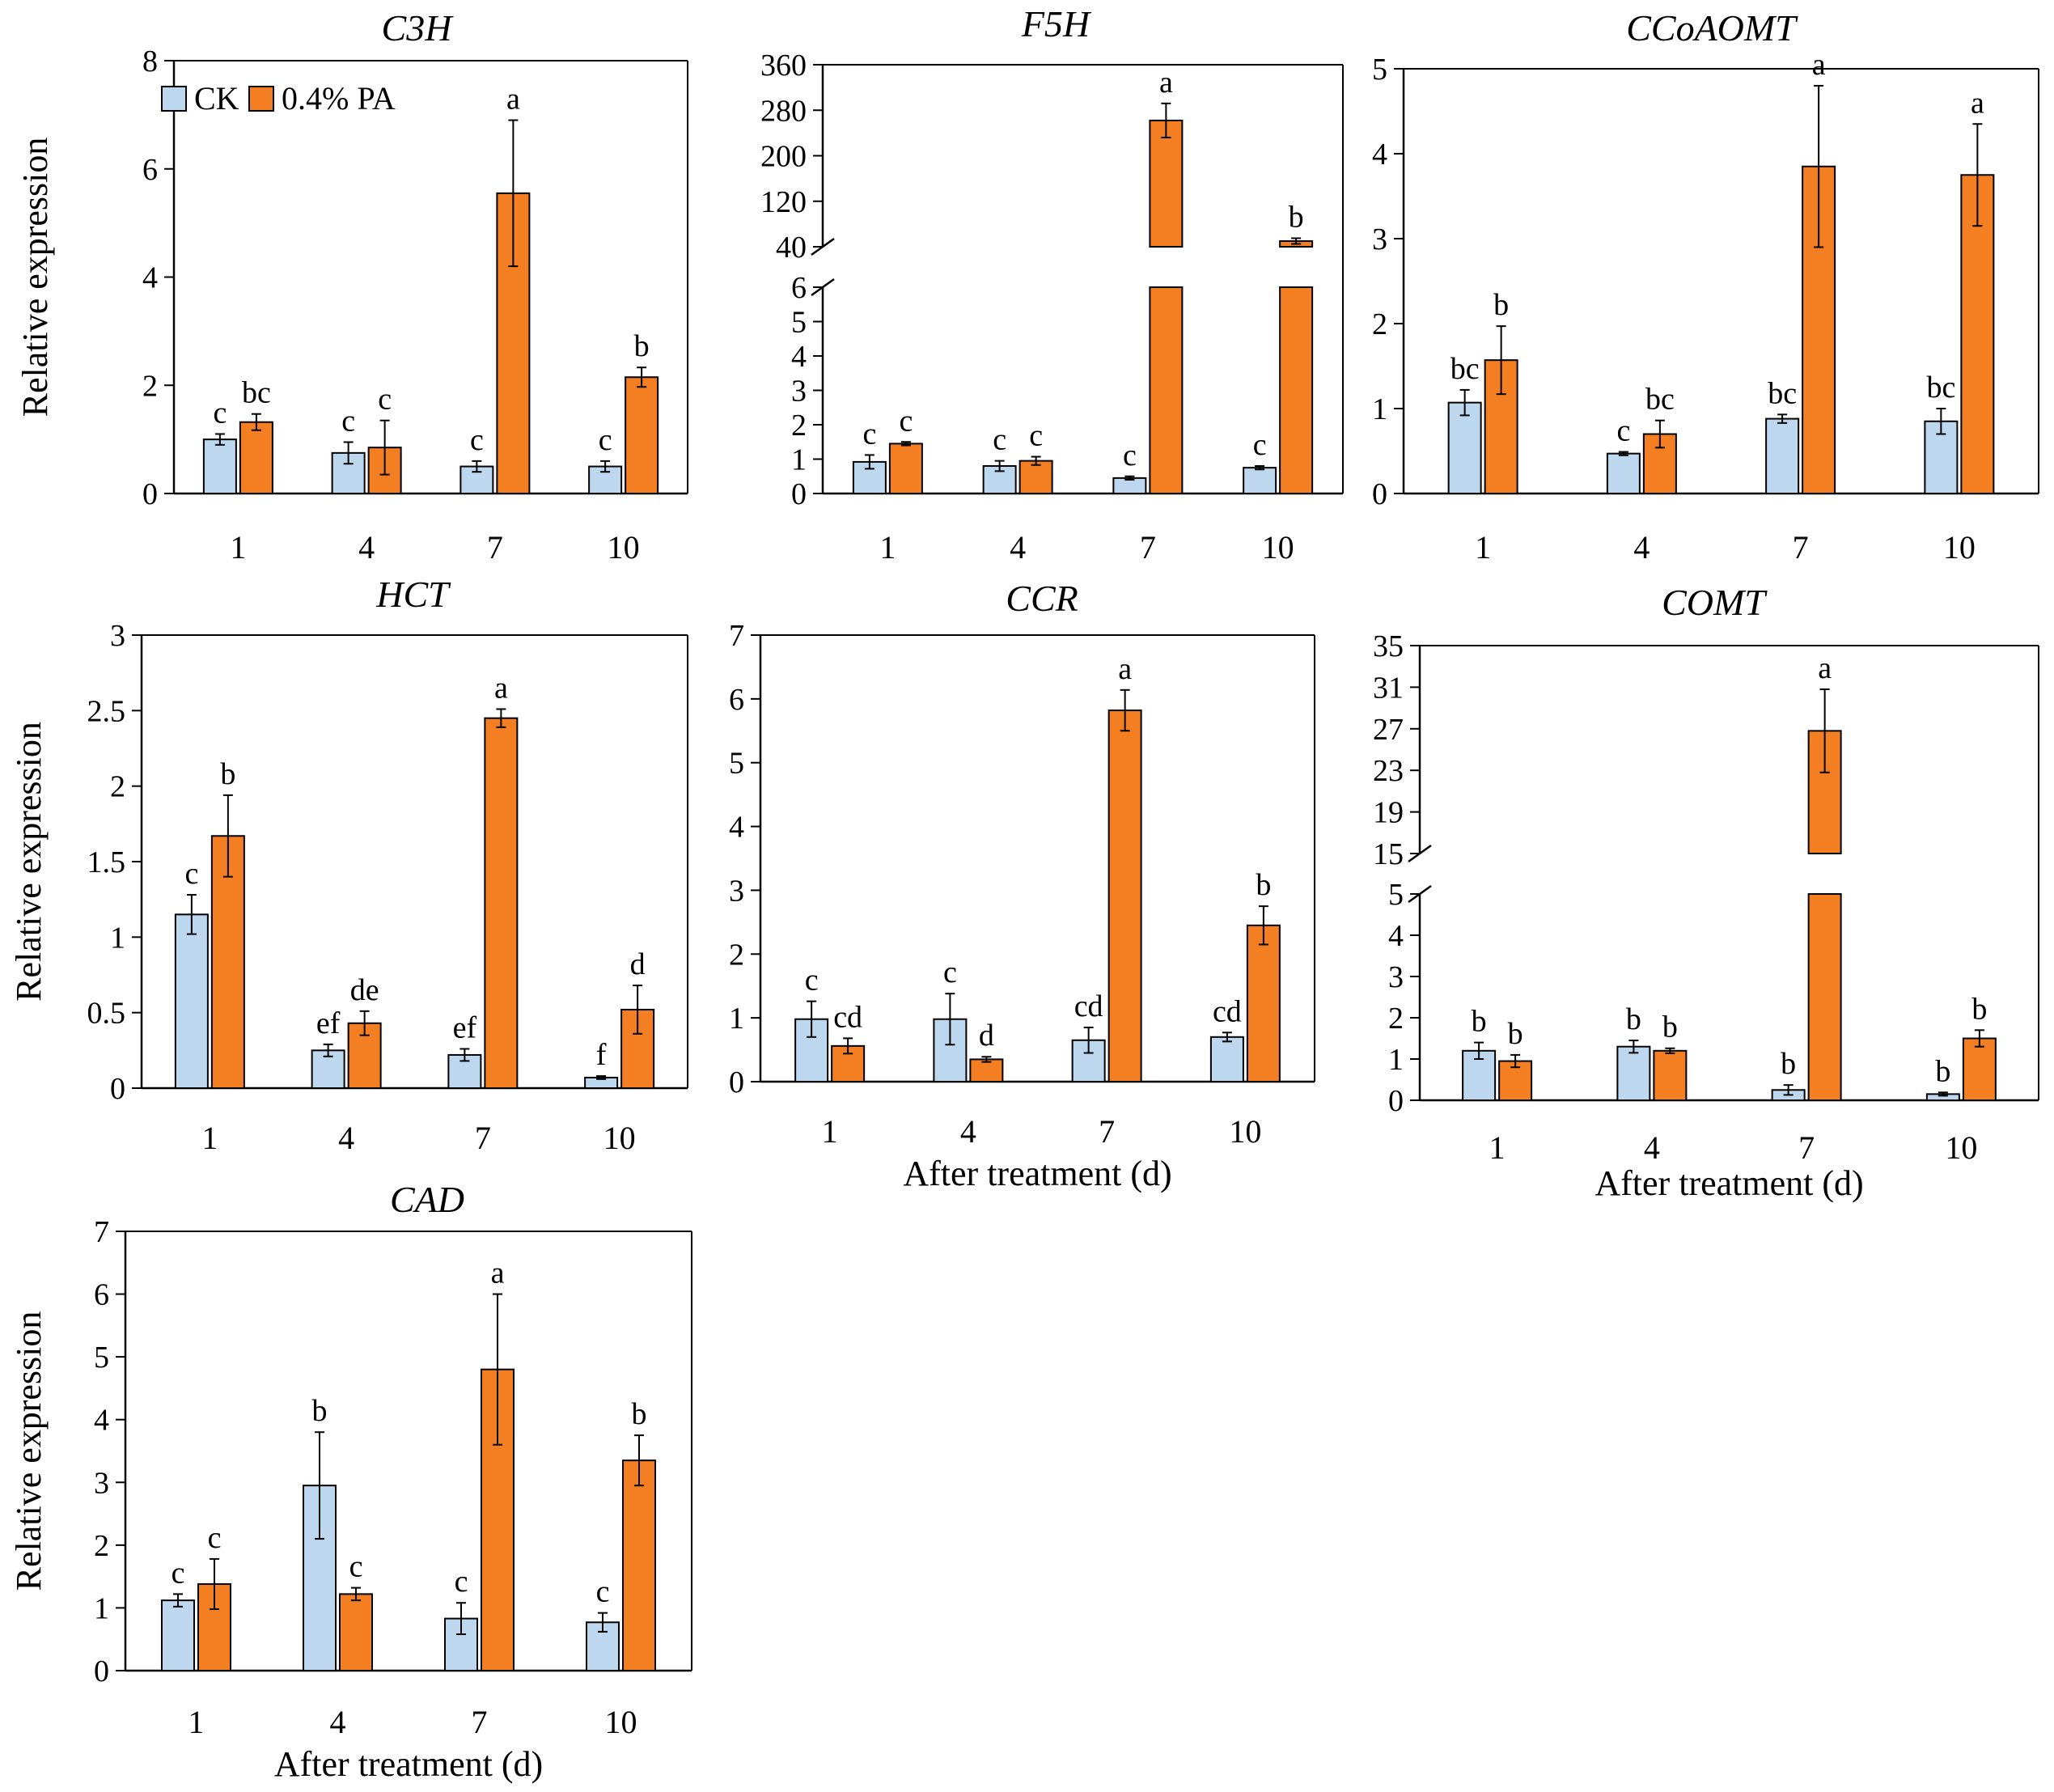 The height and width of the screenshot is (1792, 2054). Describe the element at coordinates (791, 248) in the screenshot. I see `y-tick-label: 40` at that location.